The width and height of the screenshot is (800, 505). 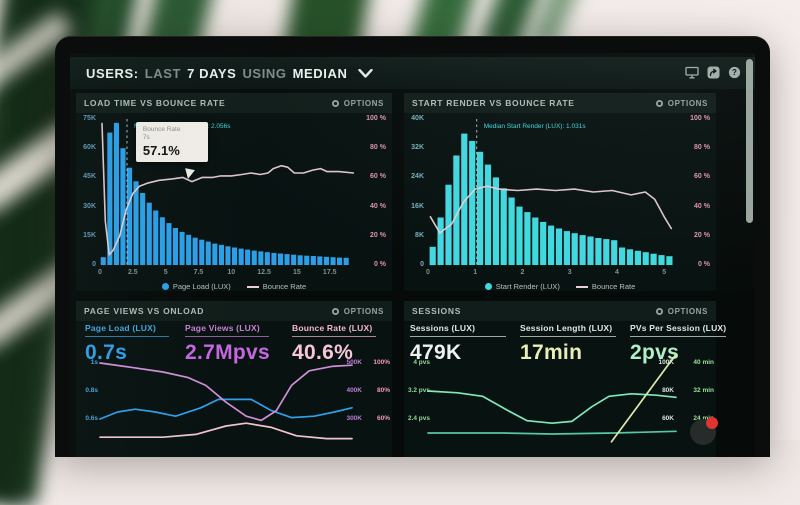 I want to click on legend-label: Start Render (LUX), so click(x=527, y=286).